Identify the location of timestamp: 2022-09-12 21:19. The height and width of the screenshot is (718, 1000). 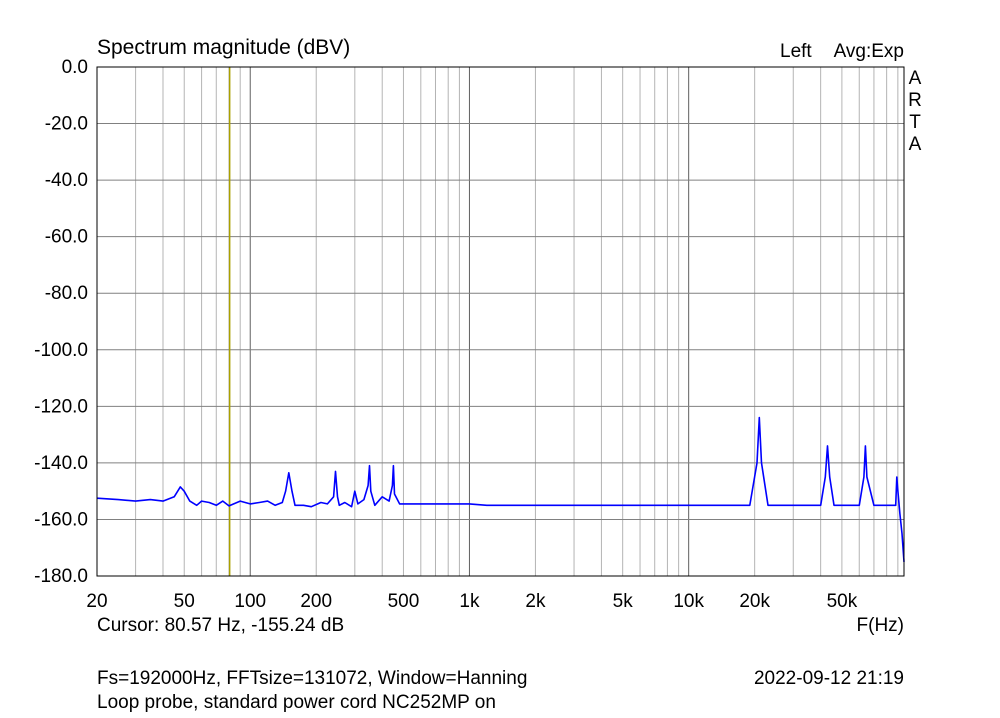
(829, 678).